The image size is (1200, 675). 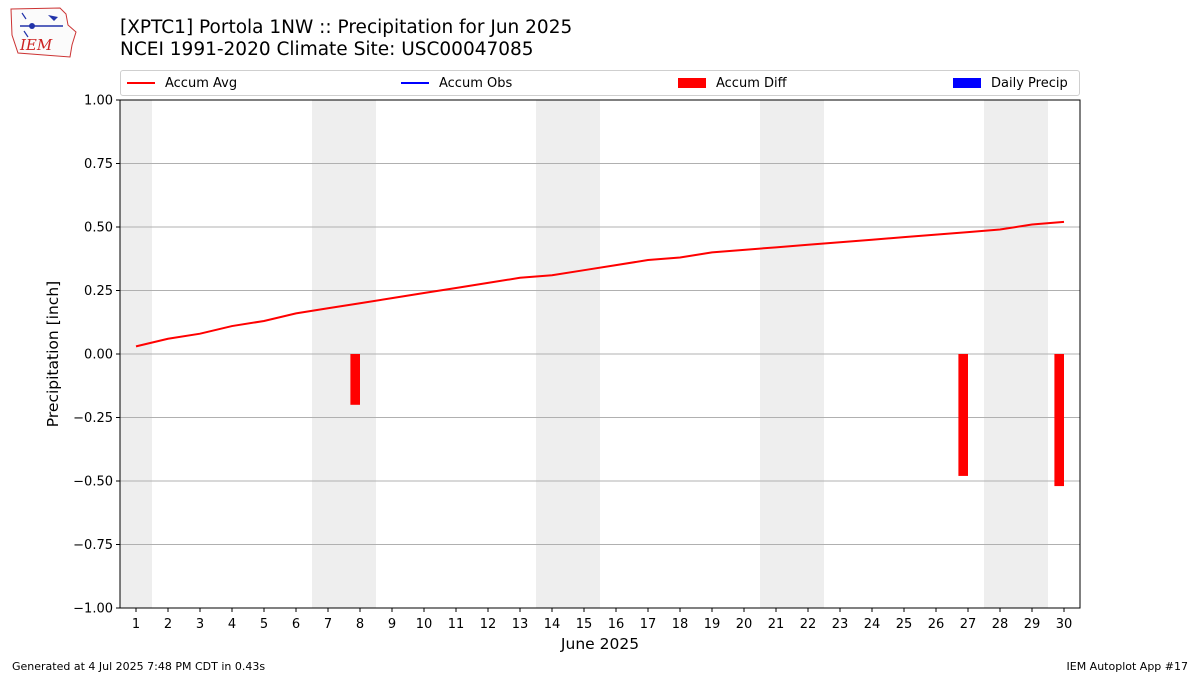 What do you see at coordinates (141, 83) in the screenshot?
I see `legend-swatch-accum-avg` at bounding box center [141, 83].